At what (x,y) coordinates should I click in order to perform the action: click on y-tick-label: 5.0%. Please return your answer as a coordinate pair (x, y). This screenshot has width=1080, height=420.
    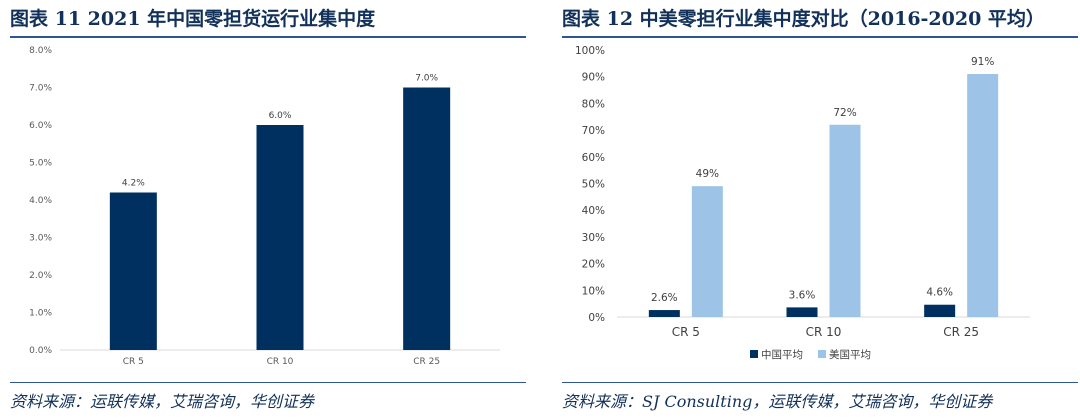
    Looking at the image, I should click on (40, 164).